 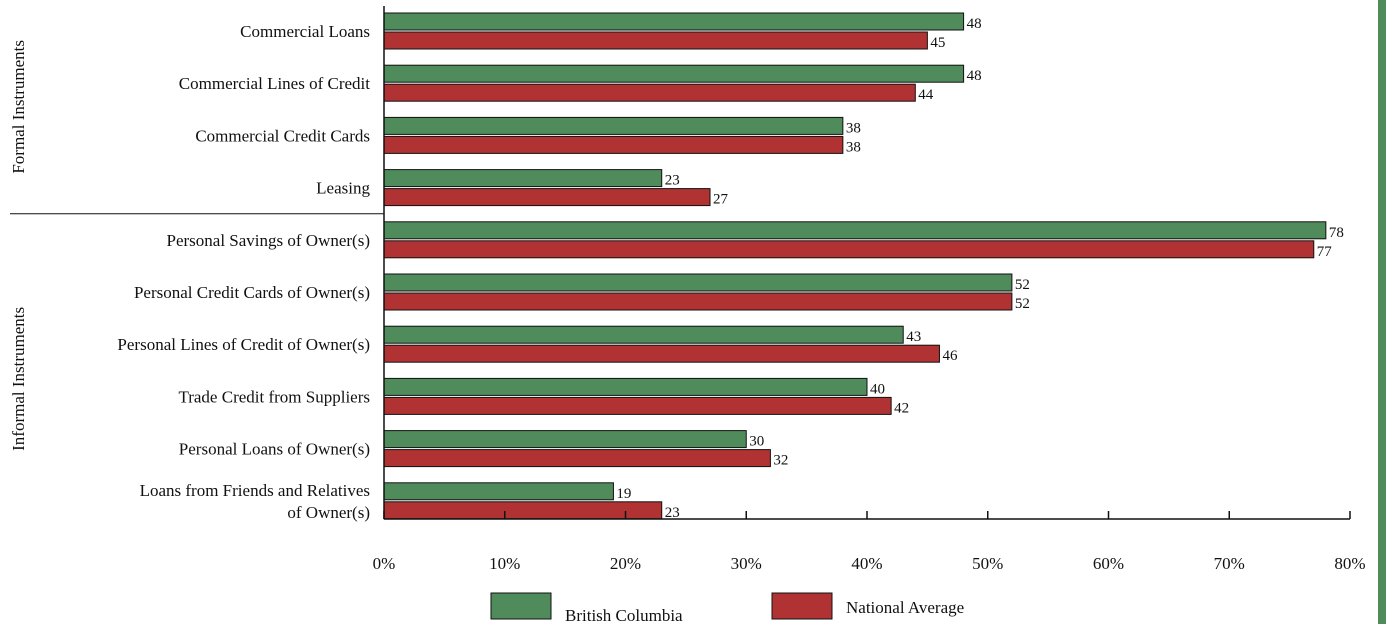 What do you see at coordinates (282, 135) in the screenshot?
I see `category-label-commercial-credit-cards: Commercial Credit Cards` at bounding box center [282, 135].